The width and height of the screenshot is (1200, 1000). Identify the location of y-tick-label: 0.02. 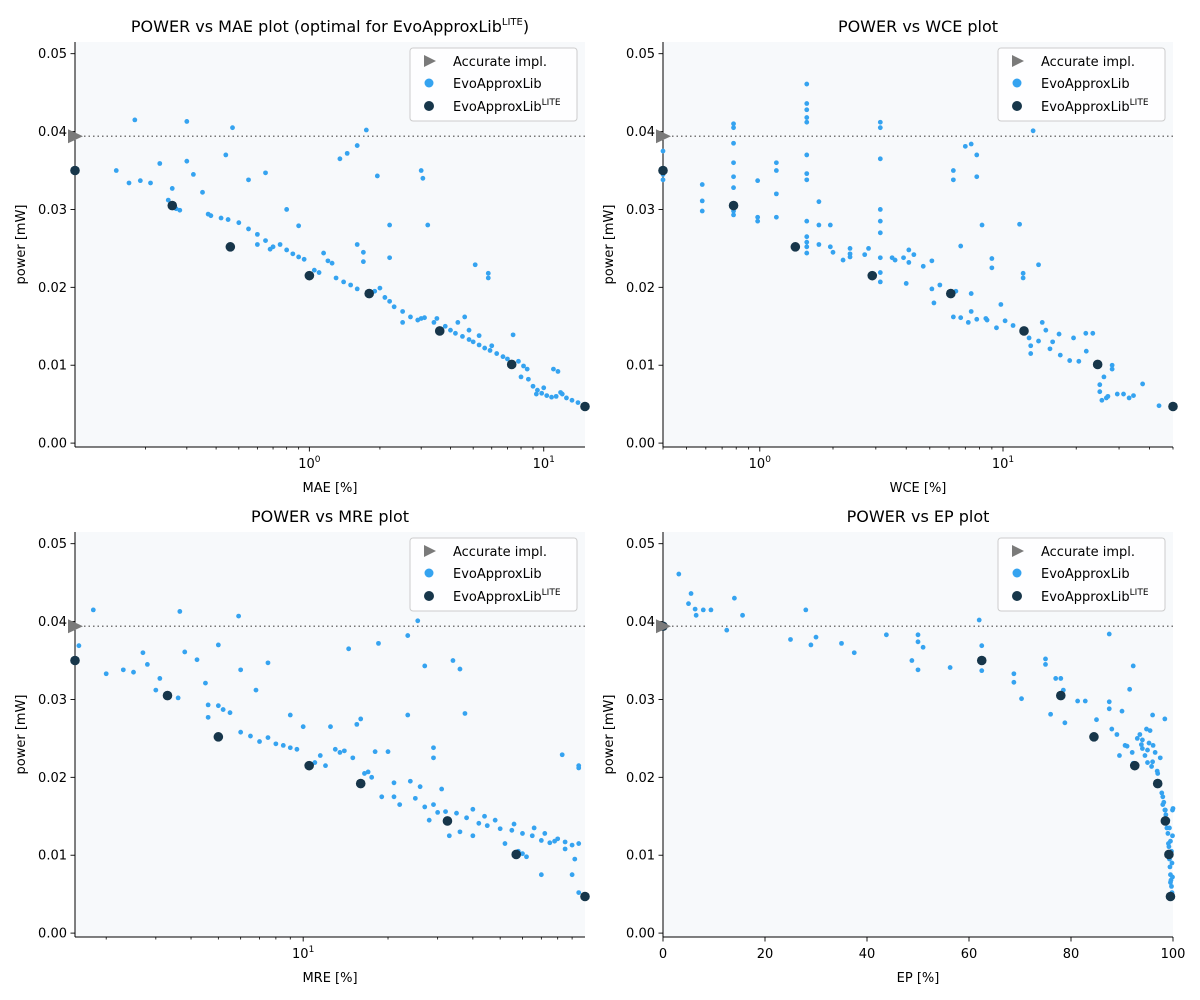
(52, 288).